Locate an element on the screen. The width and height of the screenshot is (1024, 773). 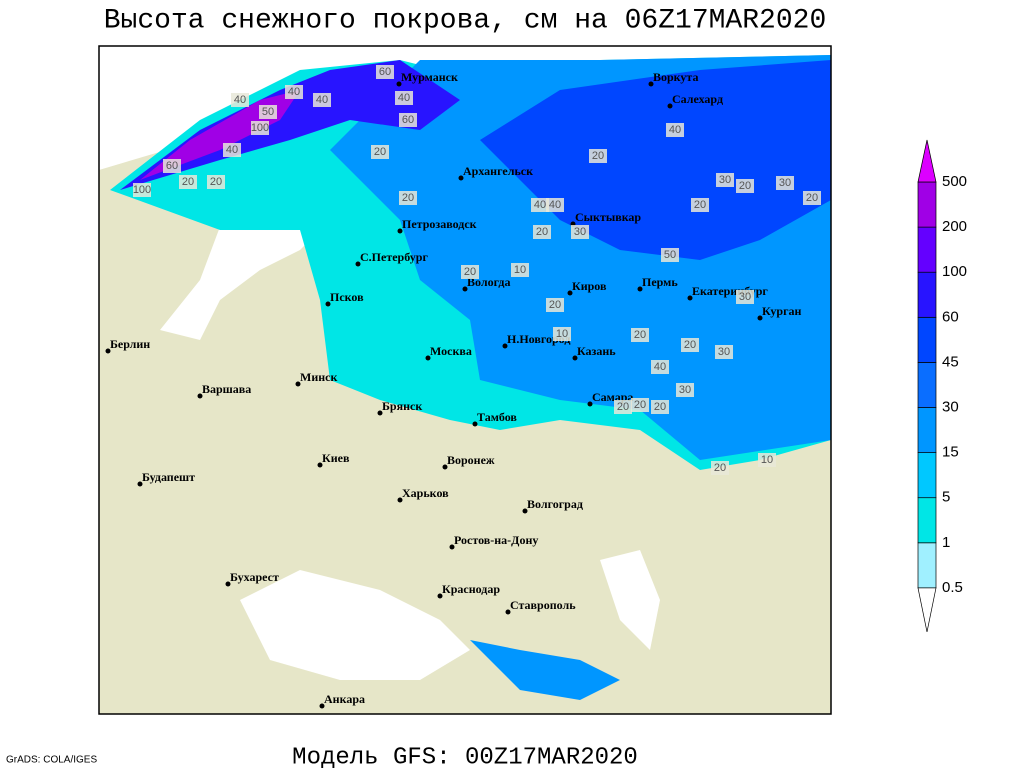
city-label: Салехард is located at coordinates (697, 99).